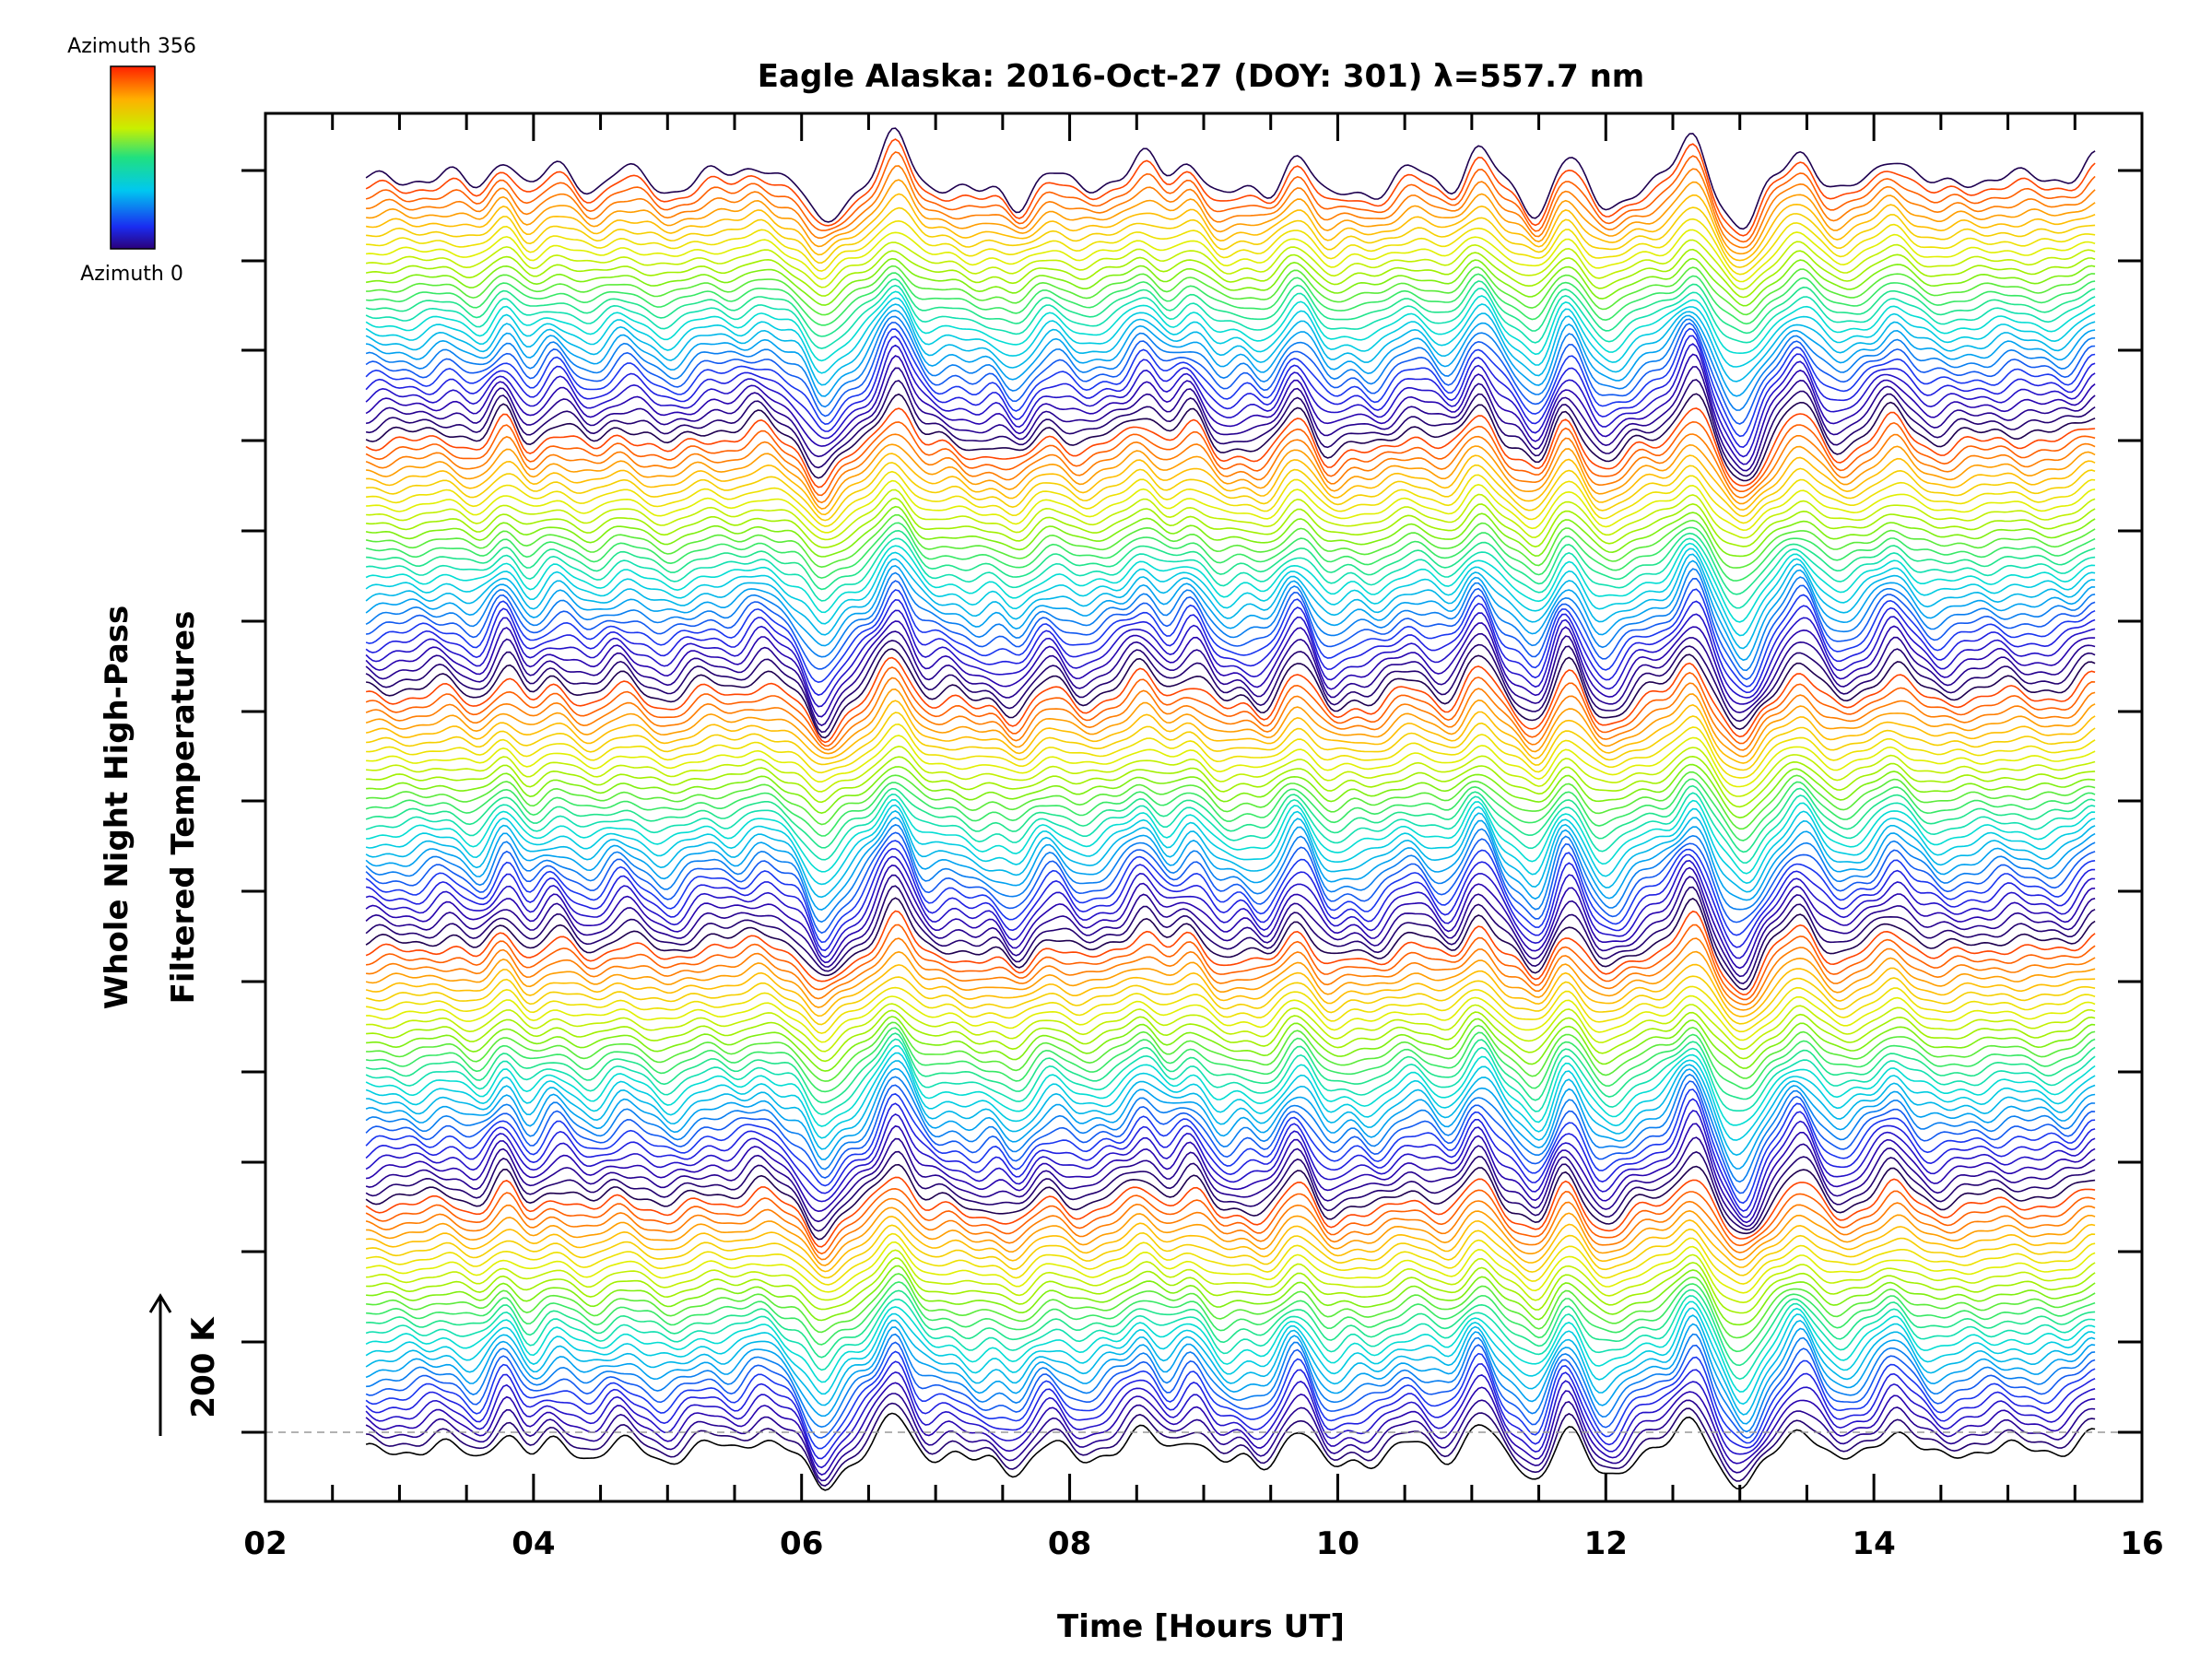 This screenshot has height=1659, width=2212. Describe the element at coordinates (183, 808) in the screenshot. I see `y-axis-label-line2: Filtered Temperatures` at that location.